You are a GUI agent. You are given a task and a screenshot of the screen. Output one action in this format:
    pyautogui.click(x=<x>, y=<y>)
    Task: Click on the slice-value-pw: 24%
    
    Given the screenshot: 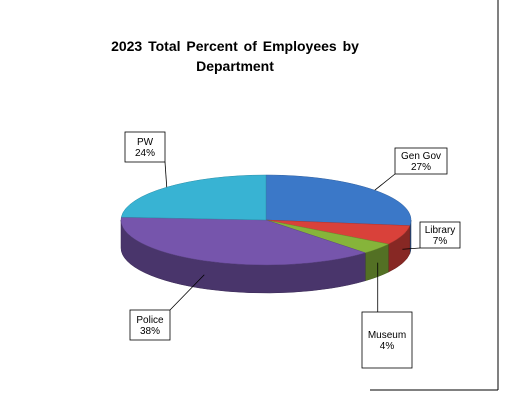 What is the action you would take?
    pyautogui.click(x=145, y=153)
    